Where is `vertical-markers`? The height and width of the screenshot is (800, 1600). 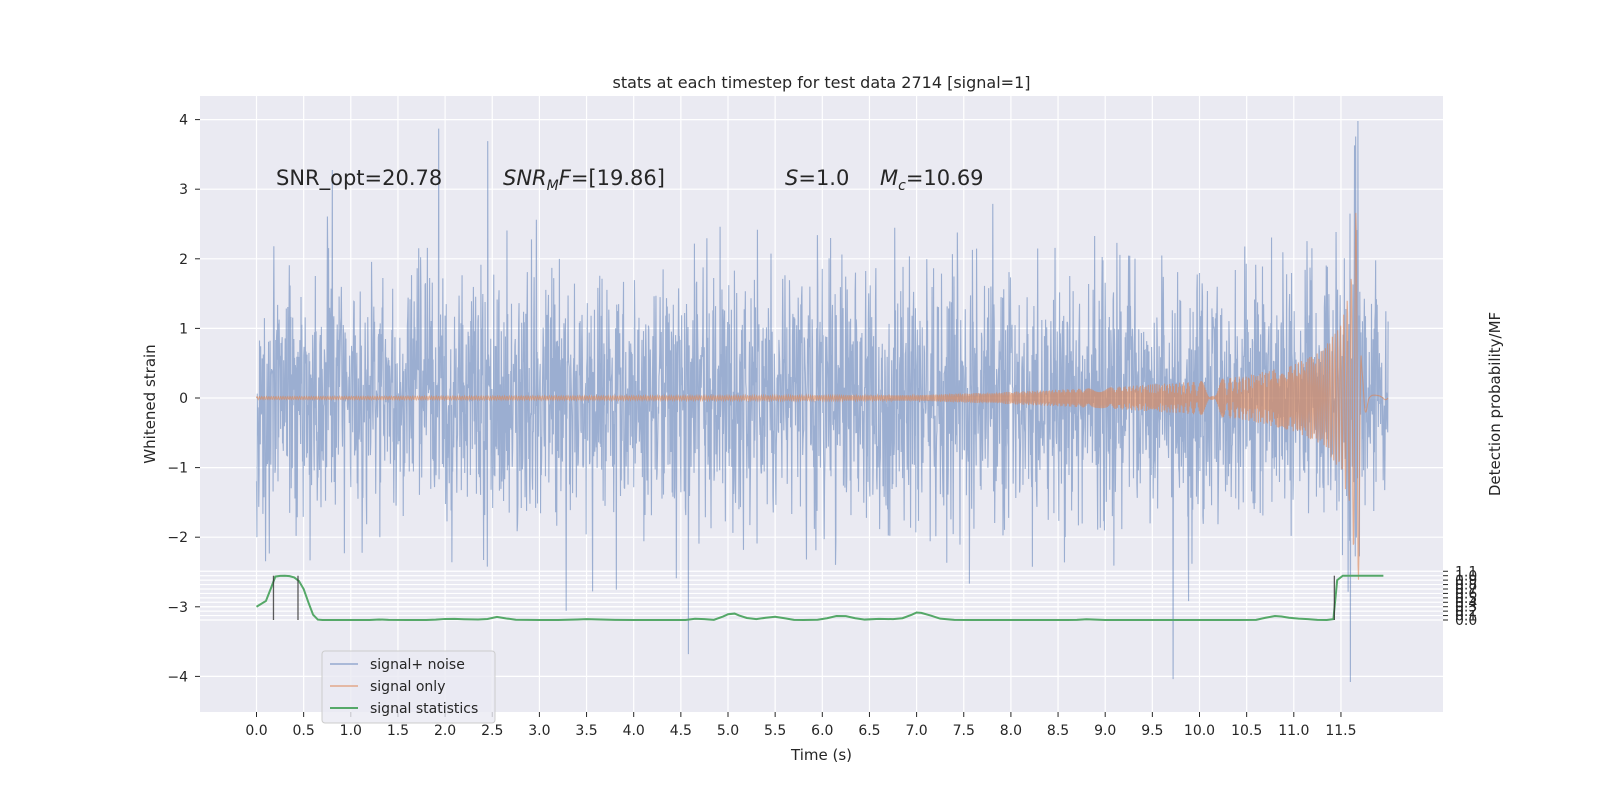 vertical-markers is located at coordinates (803, 597).